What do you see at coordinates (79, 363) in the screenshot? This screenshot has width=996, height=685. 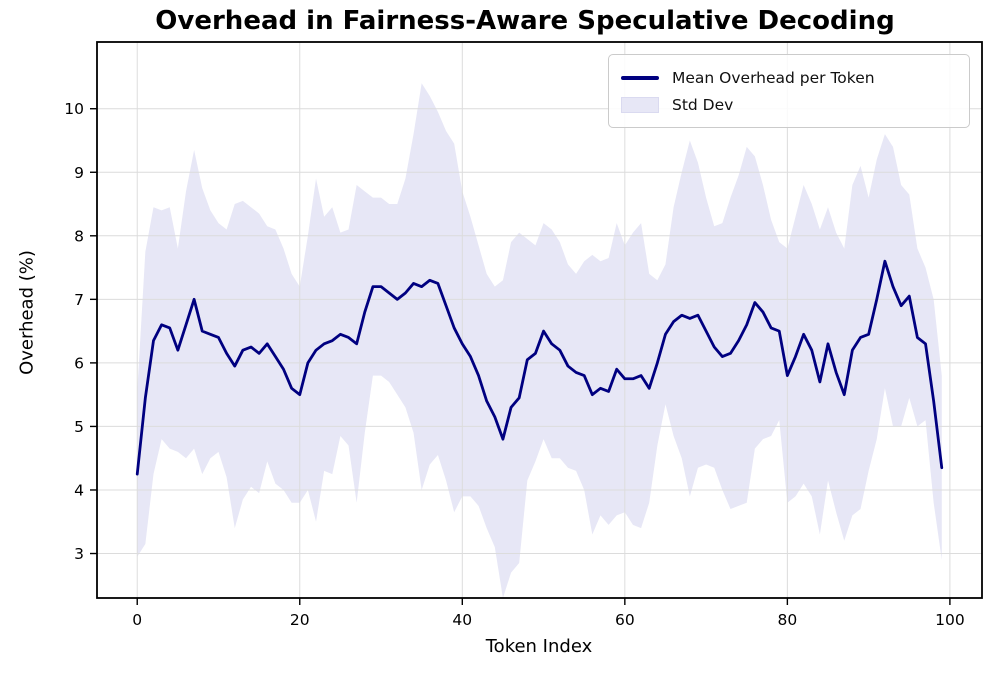 I see `svg-text: 6` at bounding box center [79, 363].